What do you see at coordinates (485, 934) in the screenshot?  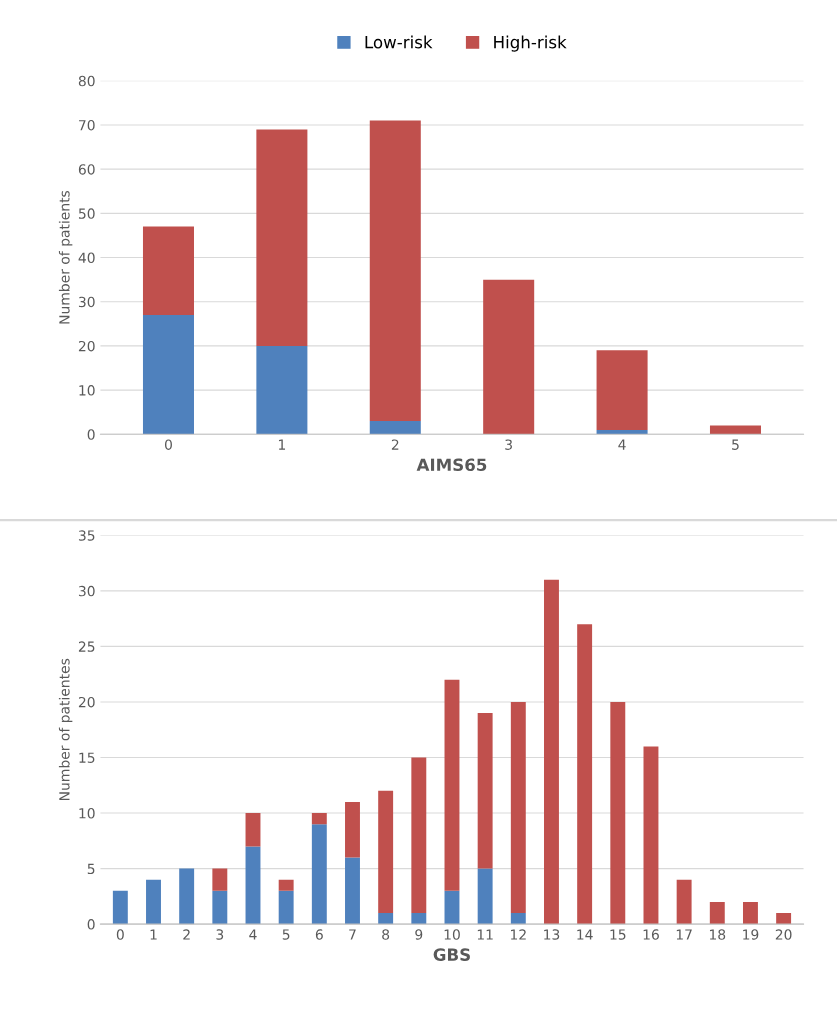 I see `x-tick-label: 11` at bounding box center [485, 934].